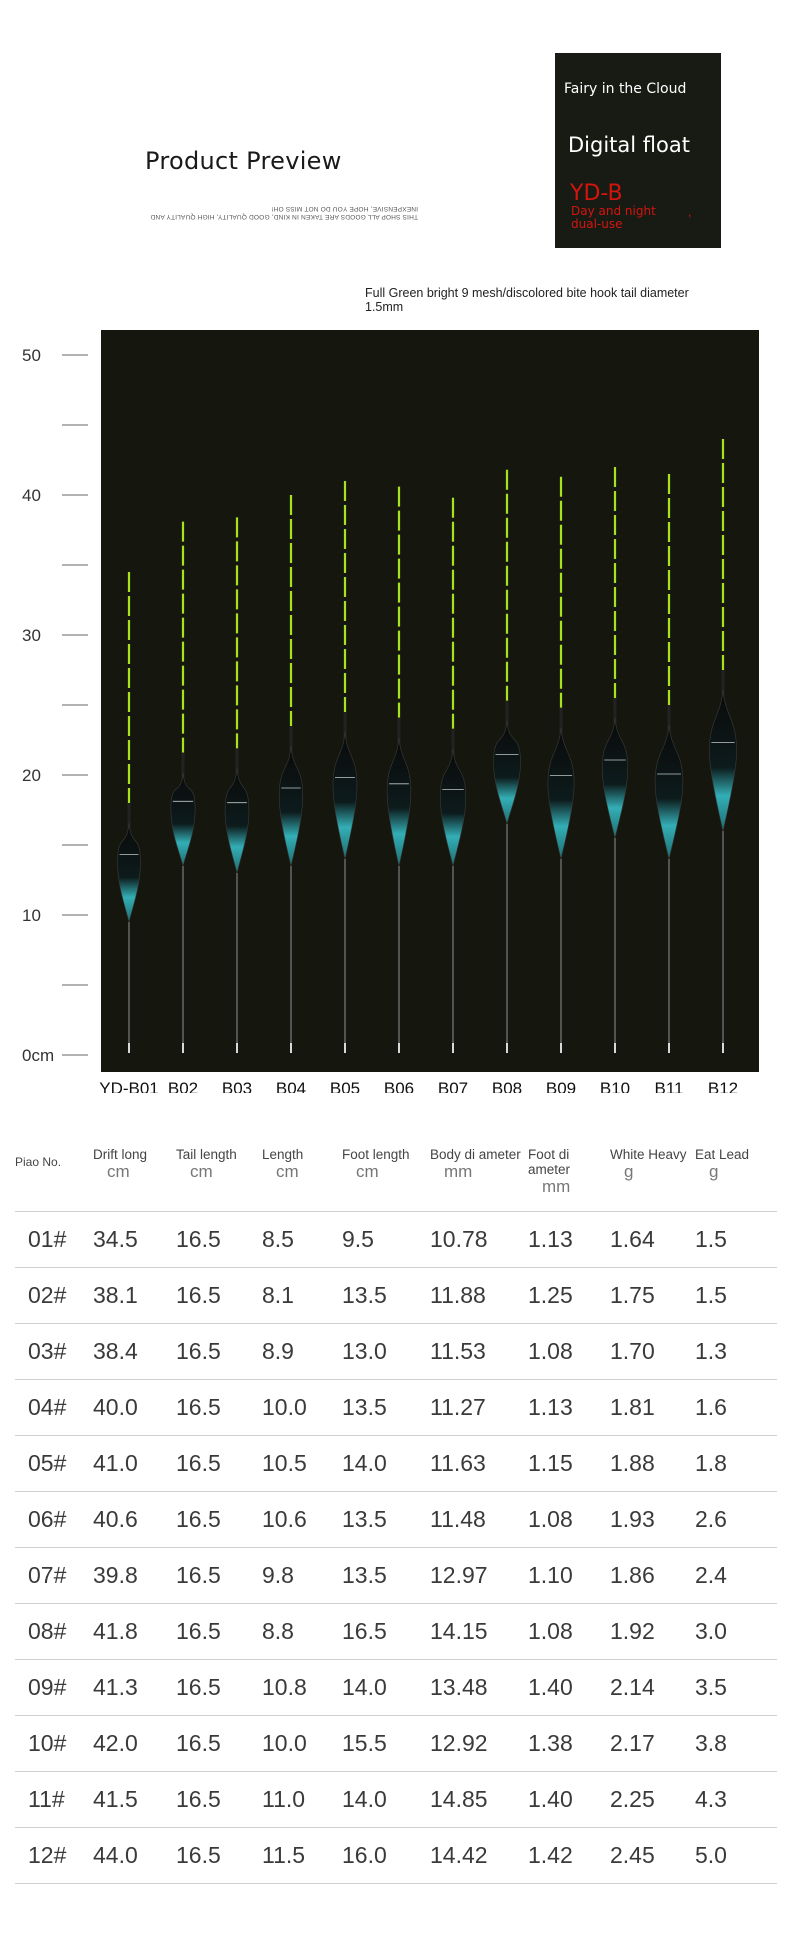  I want to click on table-row: 03# 38.4 16.5 8.9 13.0 11.53 1.08 1.70 1.3, so click(396, 1351).